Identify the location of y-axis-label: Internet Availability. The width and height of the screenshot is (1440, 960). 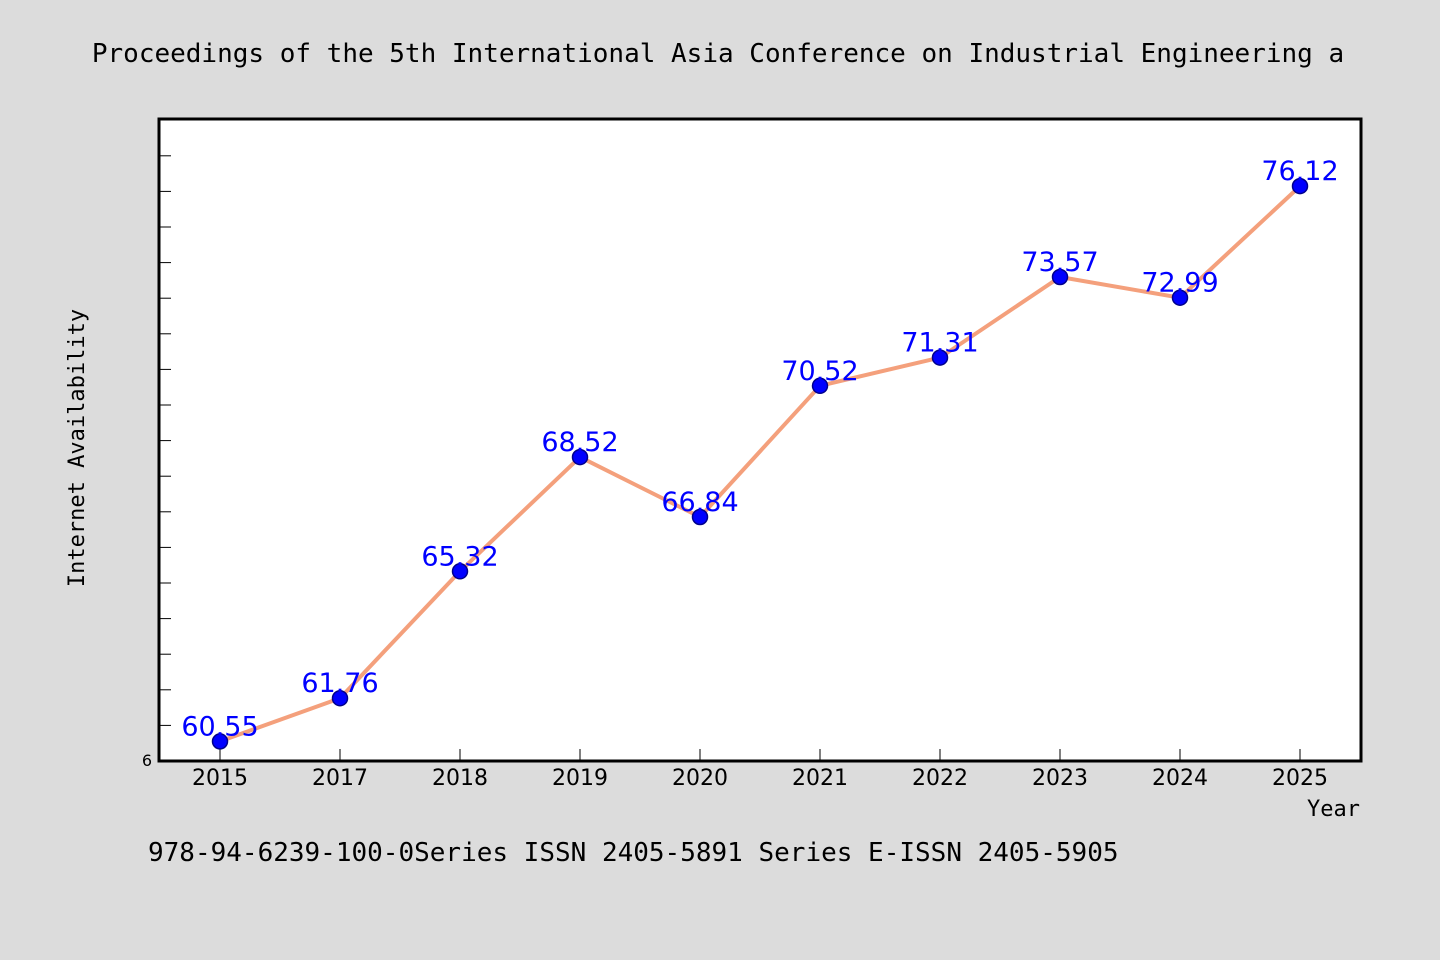
(77, 448).